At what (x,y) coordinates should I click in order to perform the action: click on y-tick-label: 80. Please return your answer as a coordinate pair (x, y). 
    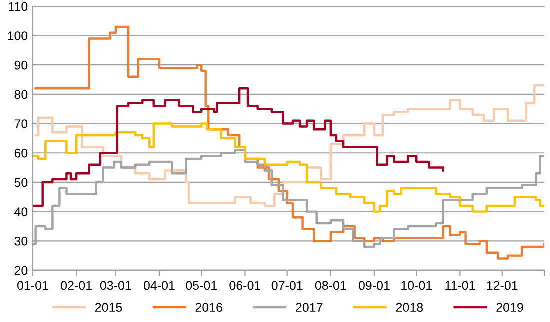
    Looking at the image, I should click on (21, 95).